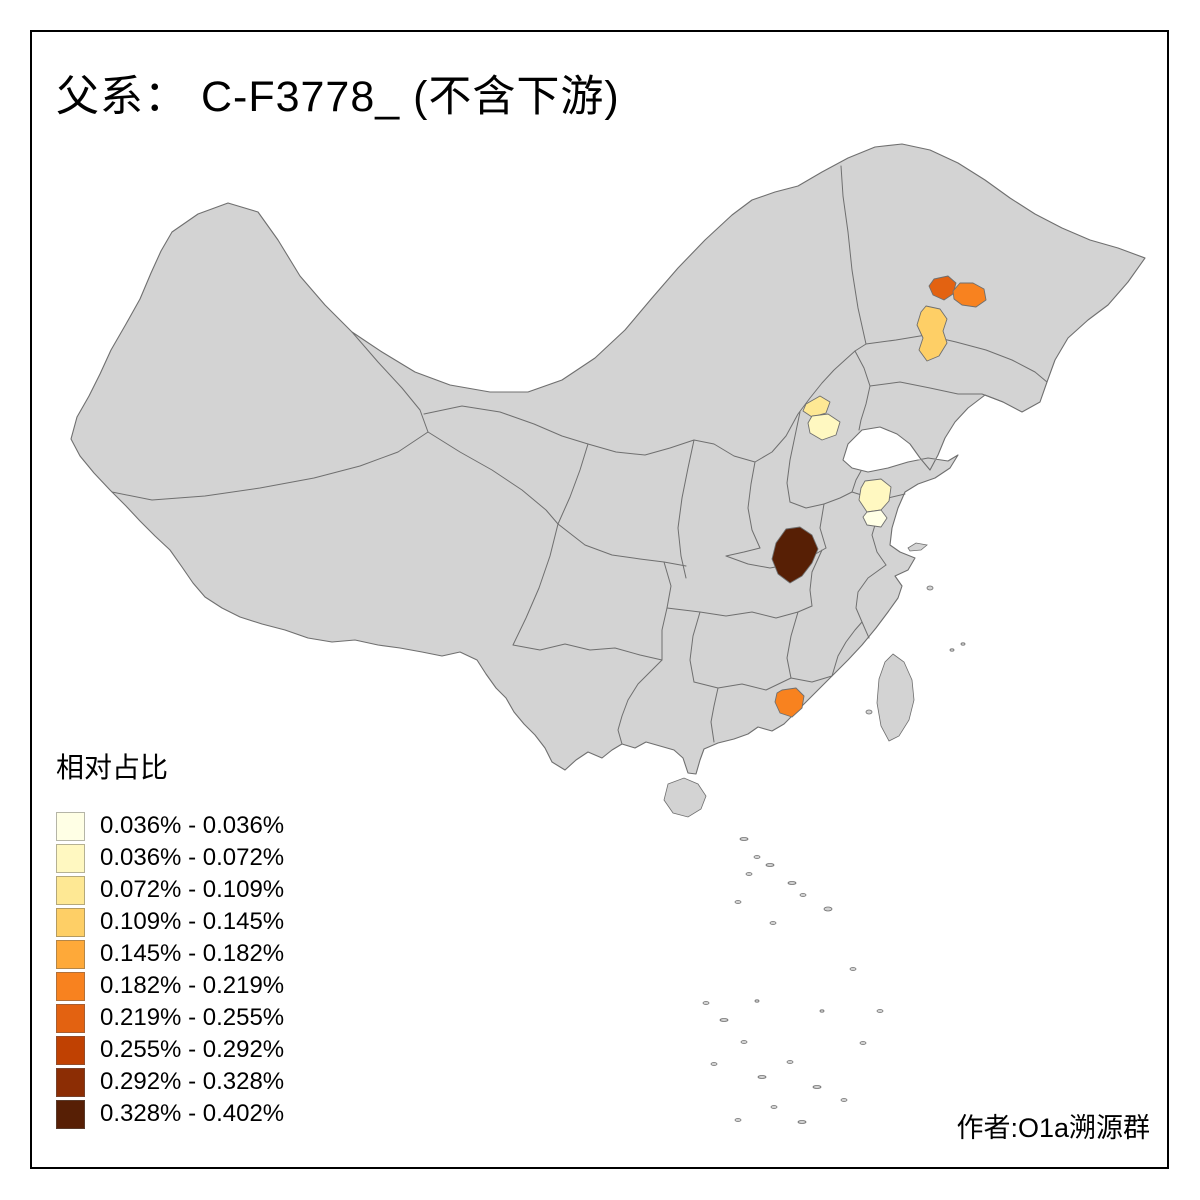  I want to click on legend-range-label: 0.292% - 0.328%, so click(192, 1081).